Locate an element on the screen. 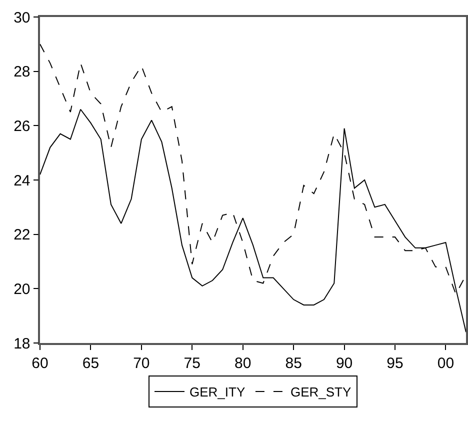  y-tick-label: 24 is located at coordinates (22, 181).